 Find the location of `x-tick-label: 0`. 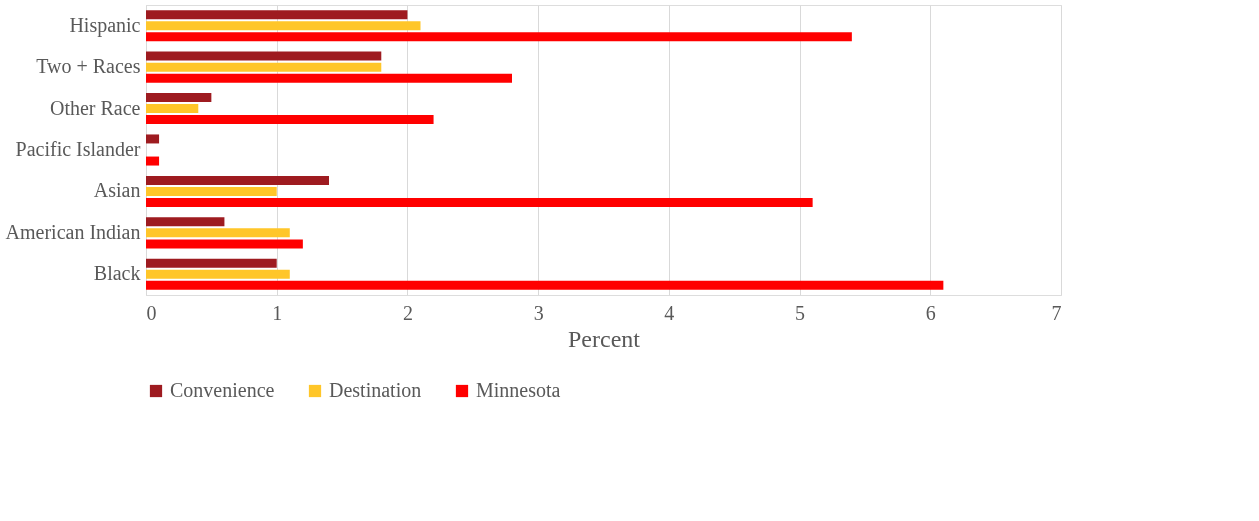

x-tick-label: 0 is located at coordinates (151, 312).